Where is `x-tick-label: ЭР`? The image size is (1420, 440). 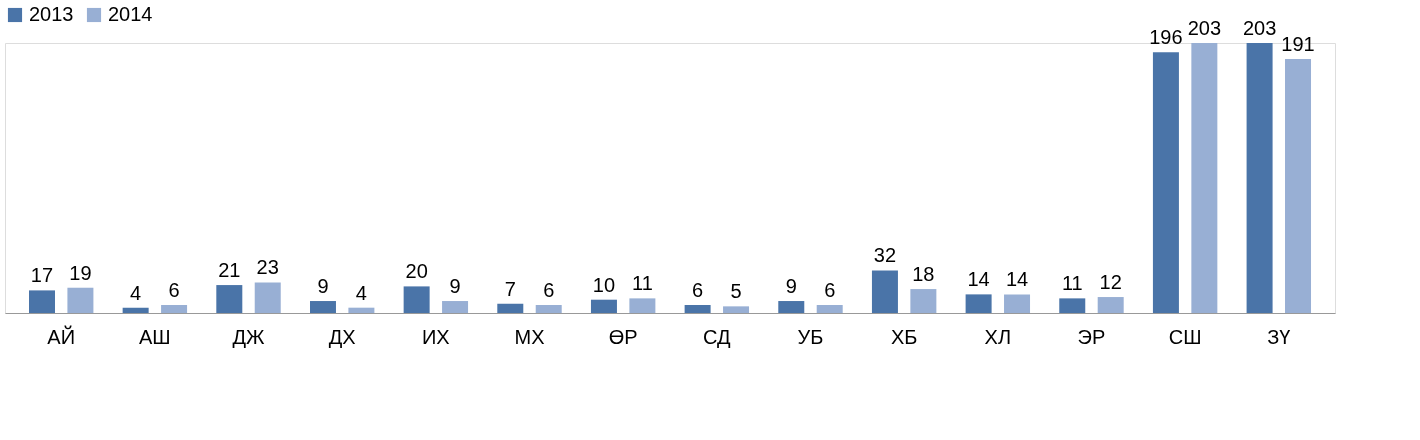 x-tick-label: ЭР is located at coordinates (1091, 336).